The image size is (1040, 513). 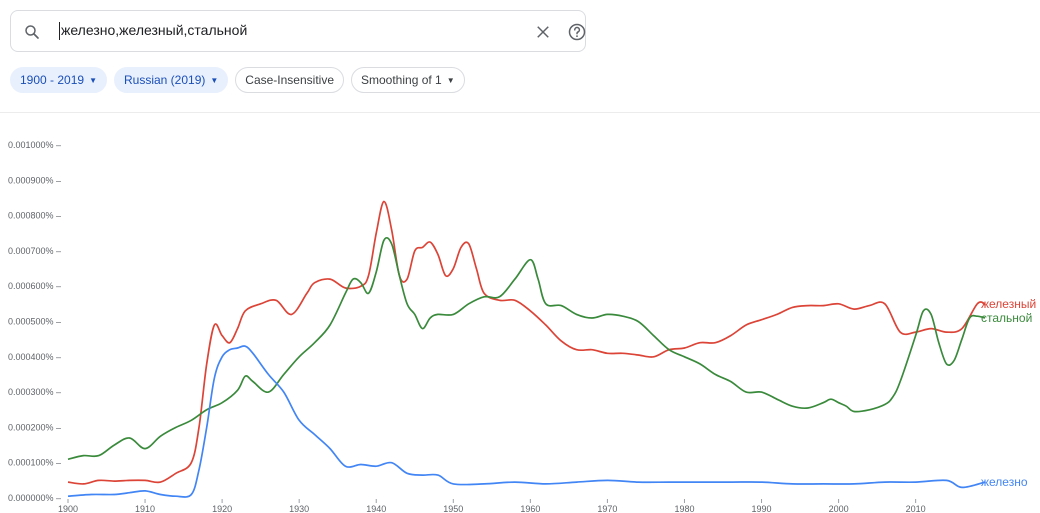 I want to click on case-insensitive-toggle: Case-Insensitive, so click(x=289, y=80).